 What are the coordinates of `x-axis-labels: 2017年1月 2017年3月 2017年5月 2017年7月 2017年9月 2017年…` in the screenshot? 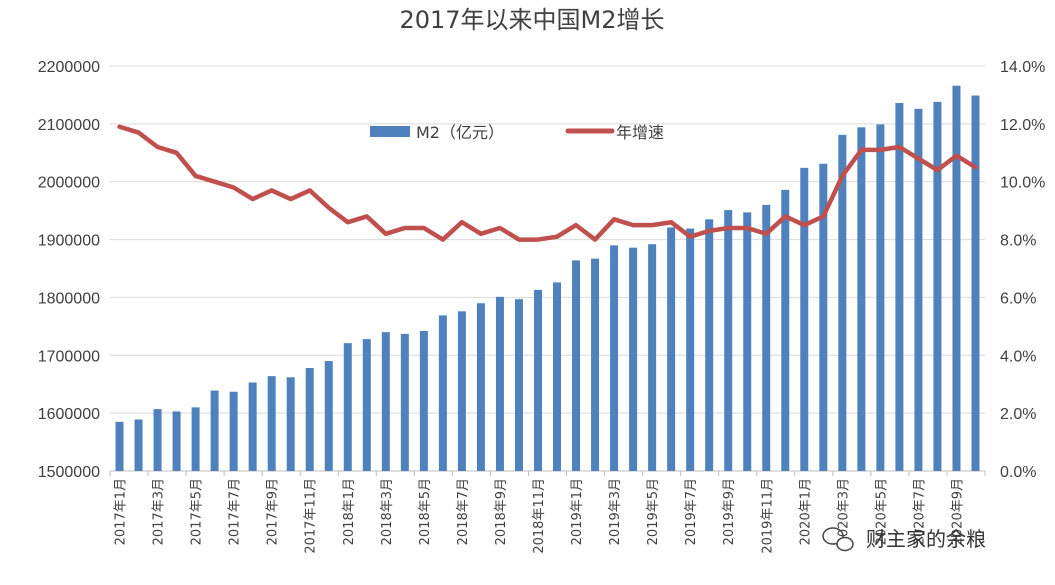 It's located at (540, 516).